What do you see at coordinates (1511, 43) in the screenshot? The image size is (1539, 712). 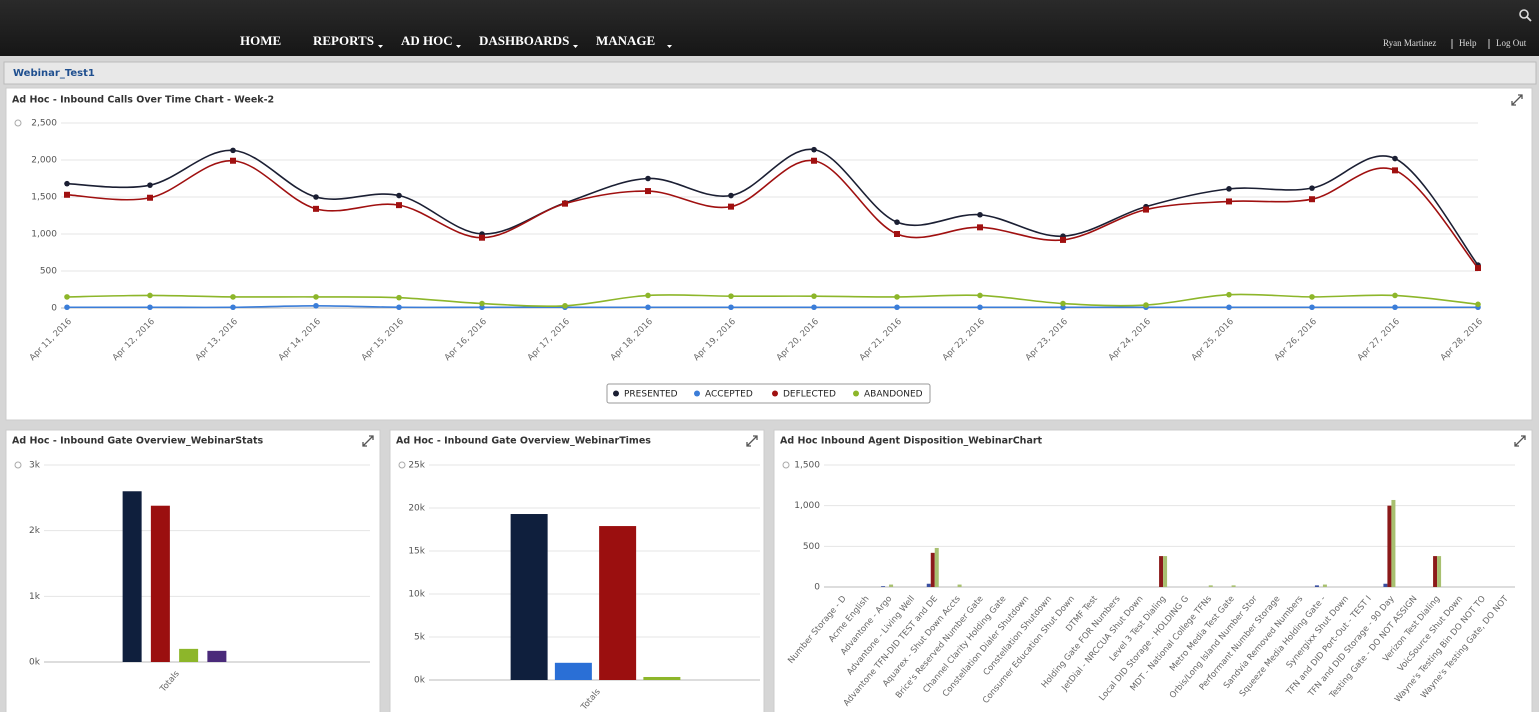 I see `user-link: Log Out` at bounding box center [1511, 43].